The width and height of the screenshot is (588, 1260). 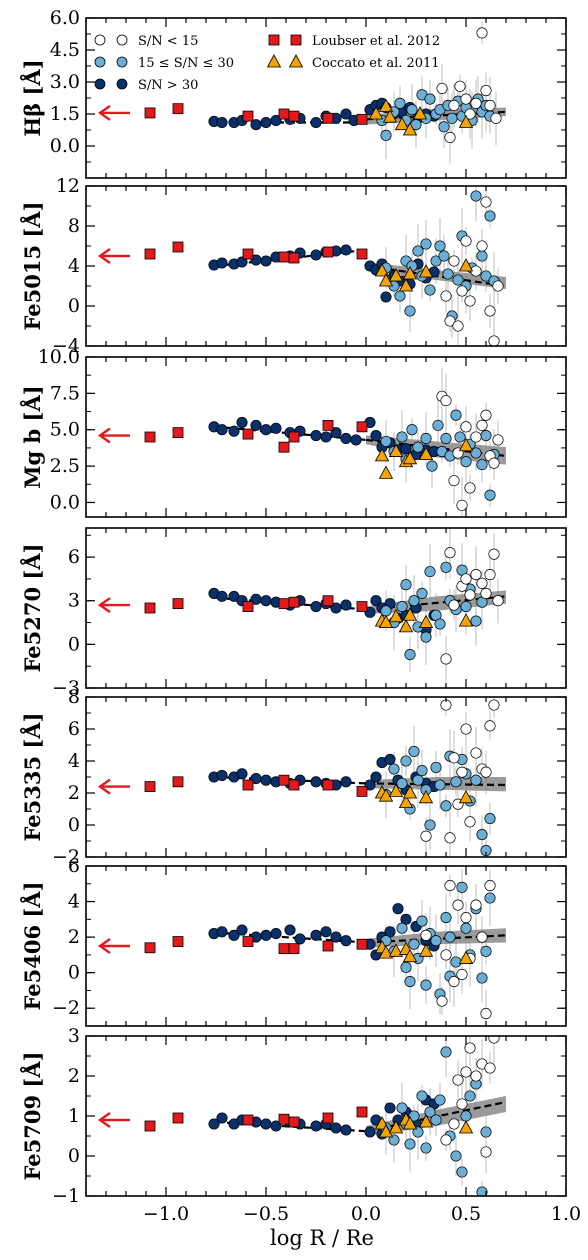 I want to click on plot-area, so click(x=325, y=442).